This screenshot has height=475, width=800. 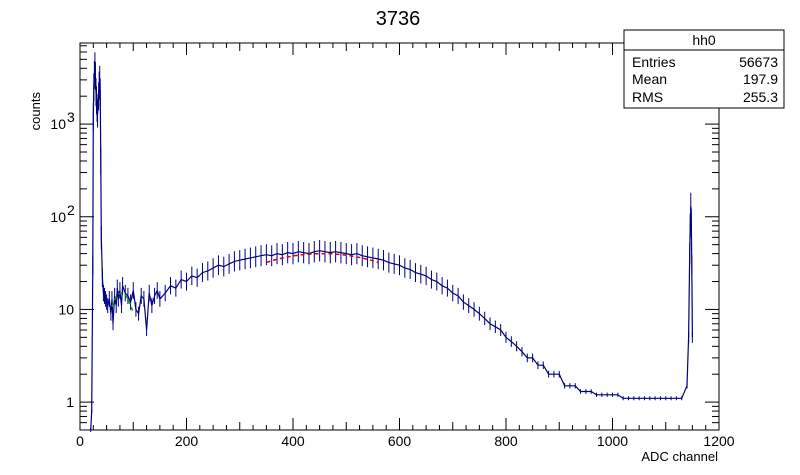 I want to click on stats-entries-label: Entries, so click(x=654, y=62).